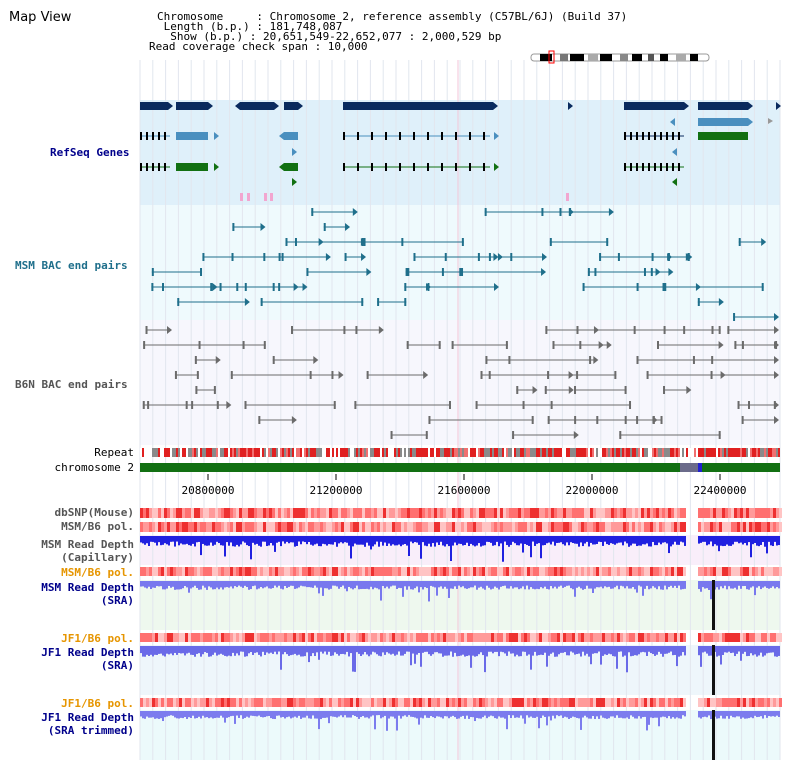  Describe the element at coordinates (674, 152) in the screenshot. I see `strand-arrow` at that location.